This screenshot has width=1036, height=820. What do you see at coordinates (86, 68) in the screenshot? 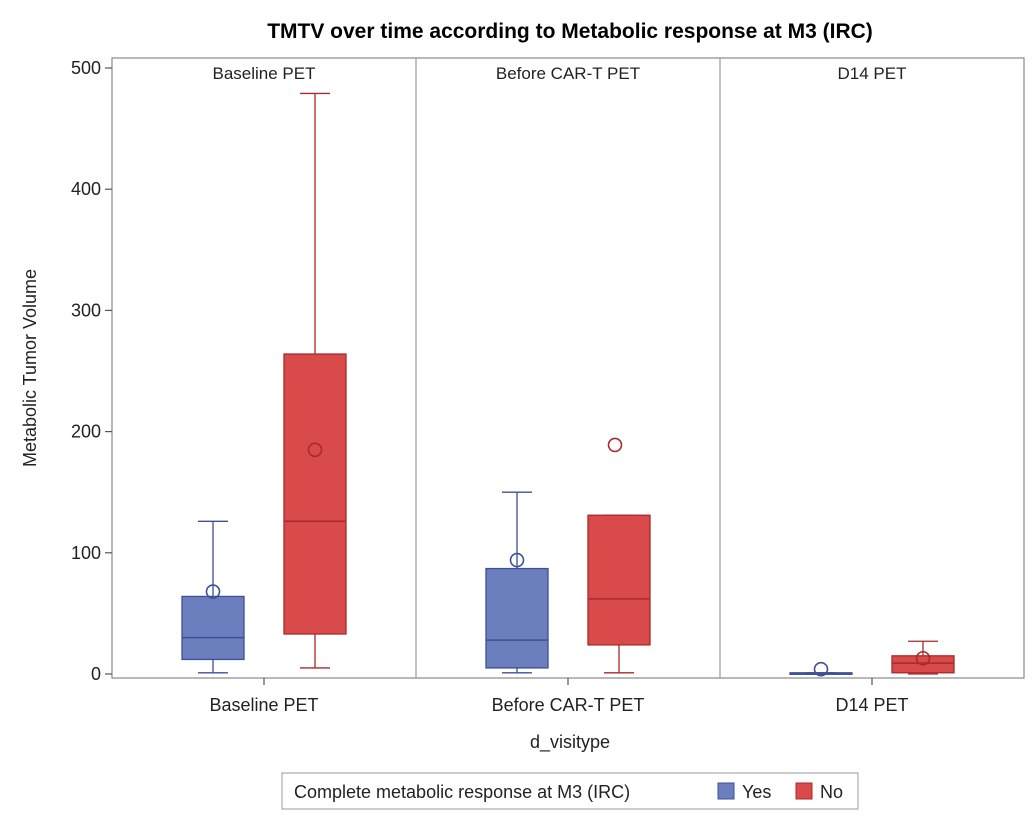
I see `y-tick-label: 500` at bounding box center [86, 68].